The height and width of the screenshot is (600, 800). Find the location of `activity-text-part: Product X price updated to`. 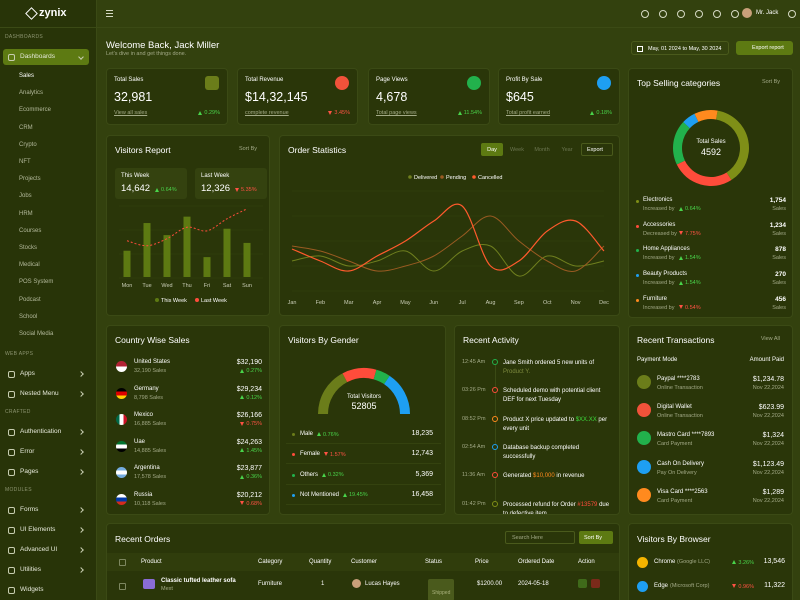

activity-text-part: Product X price updated to is located at coordinates (539, 419).